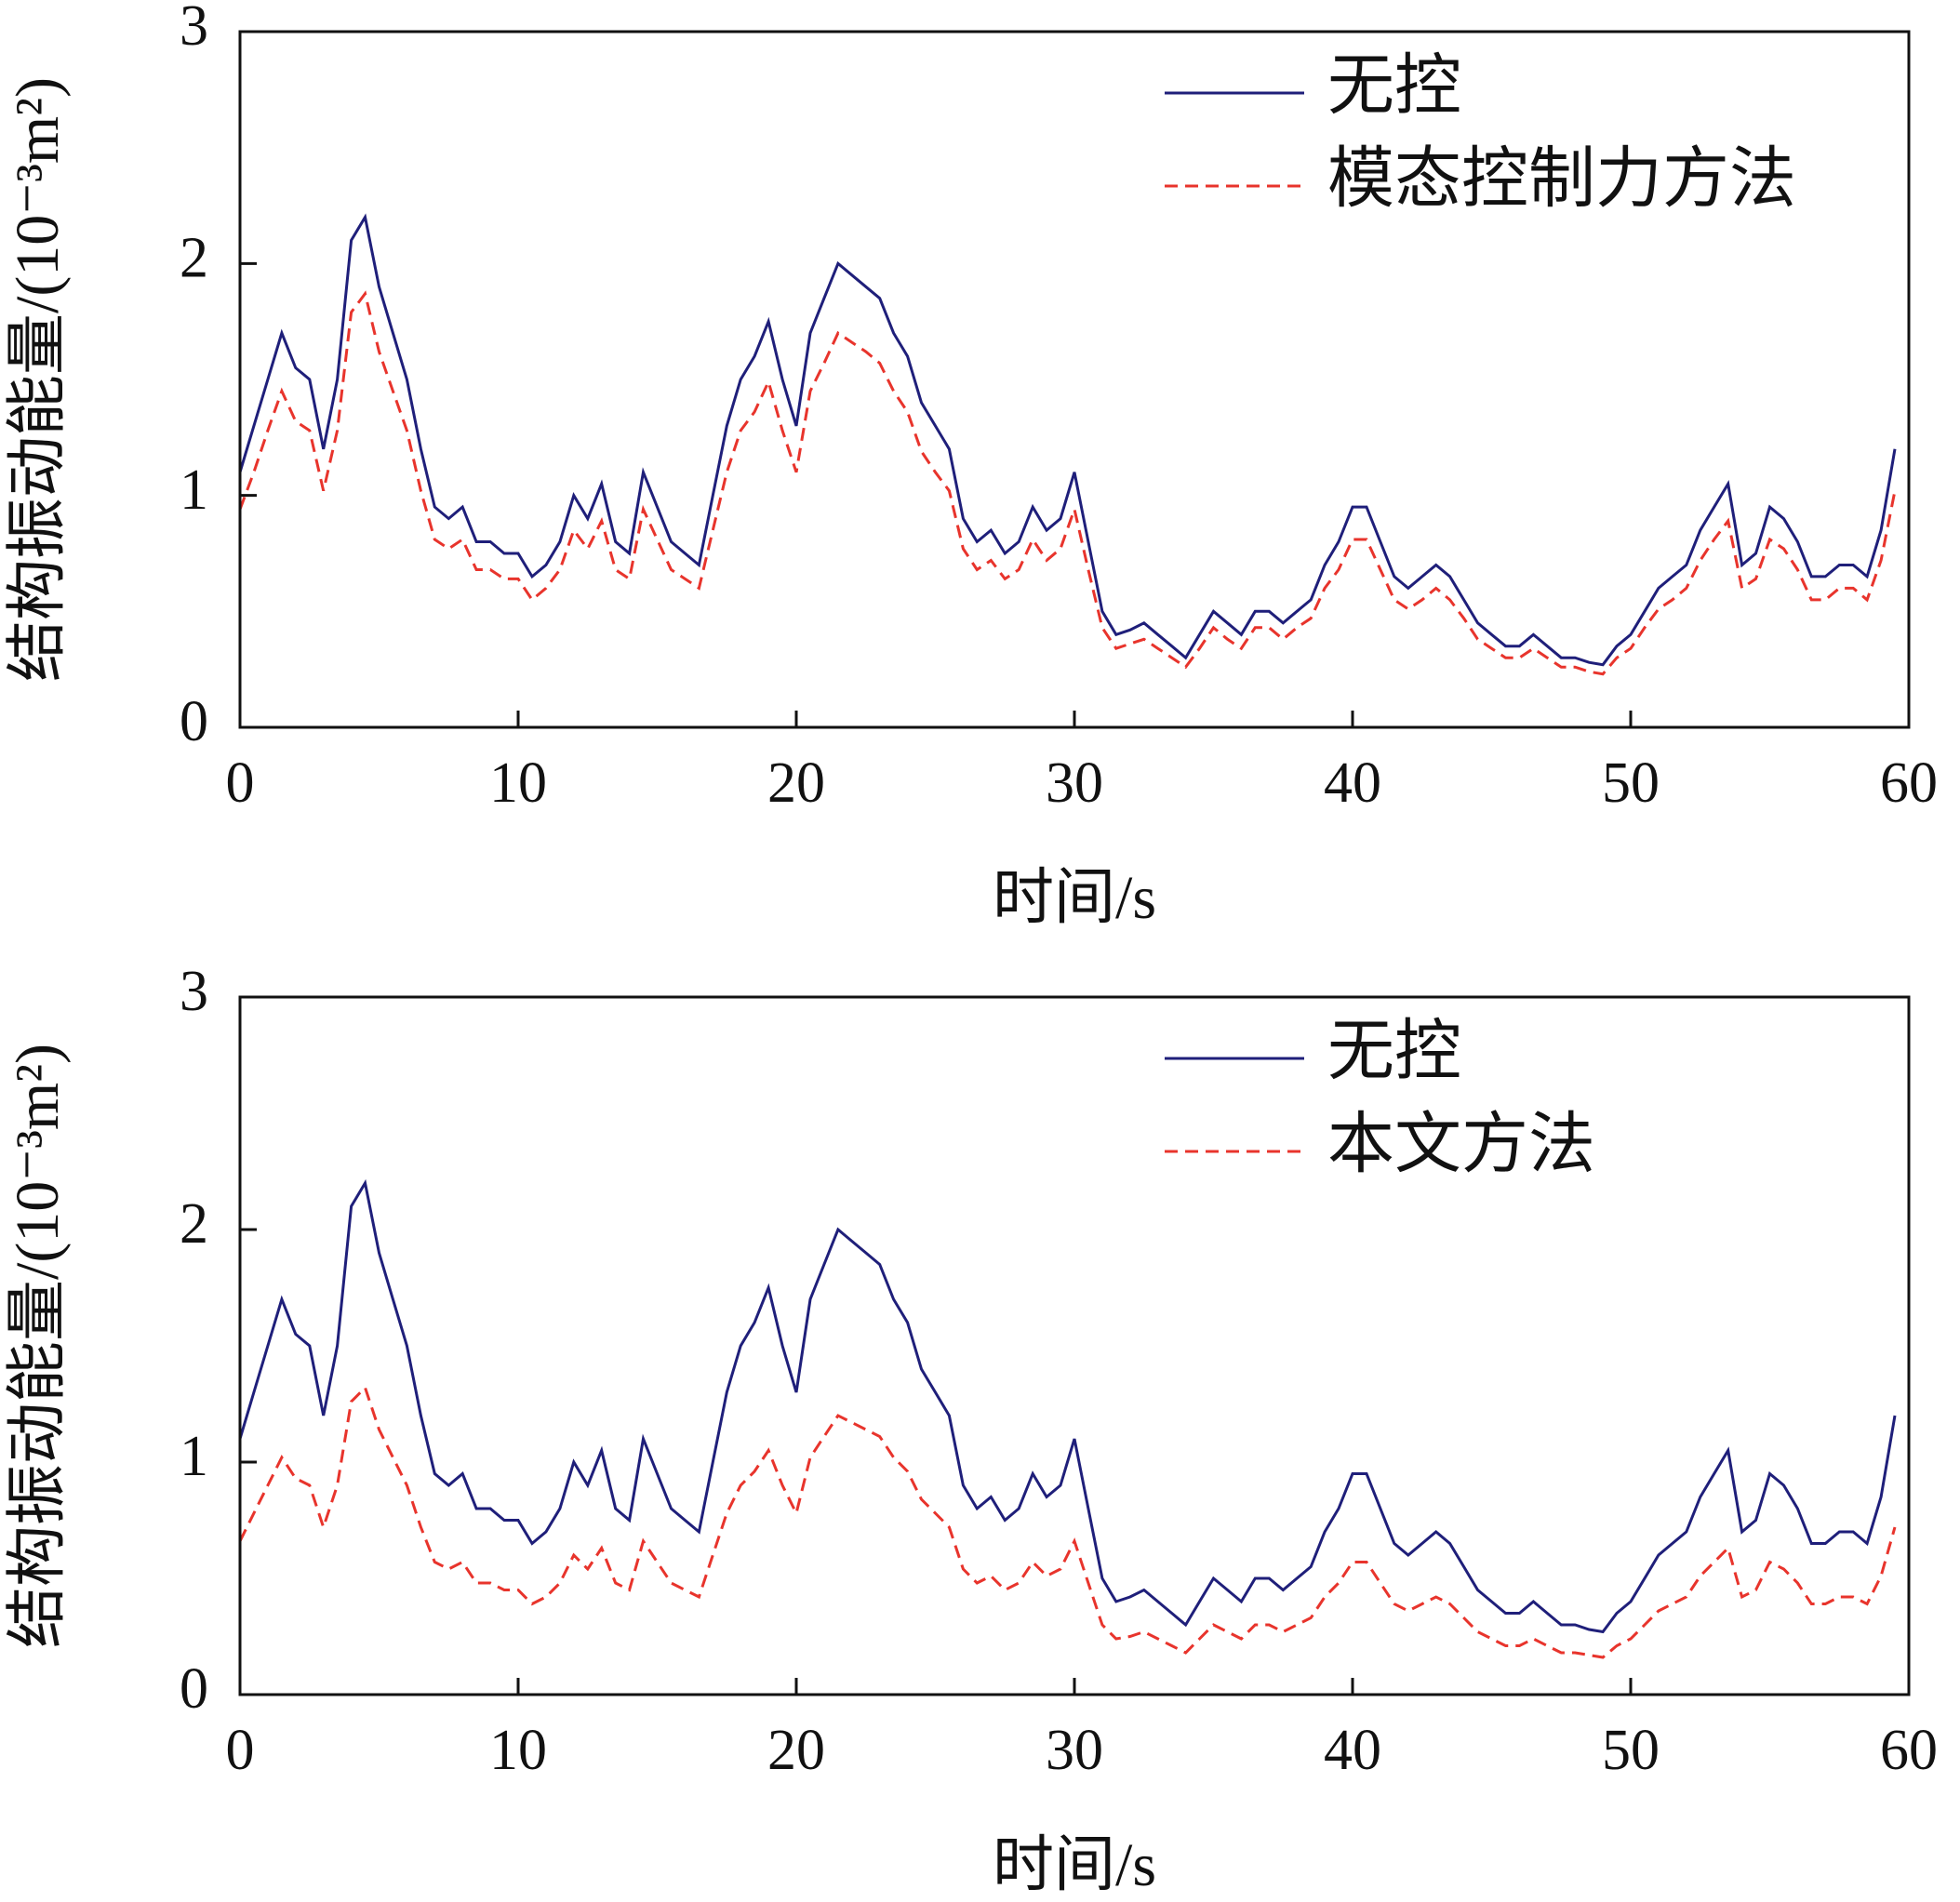 The image size is (1960, 1902). What do you see at coordinates (1461, 1145) in the screenshot?
I see `legend-label: 本文方法` at bounding box center [1461, 1145].